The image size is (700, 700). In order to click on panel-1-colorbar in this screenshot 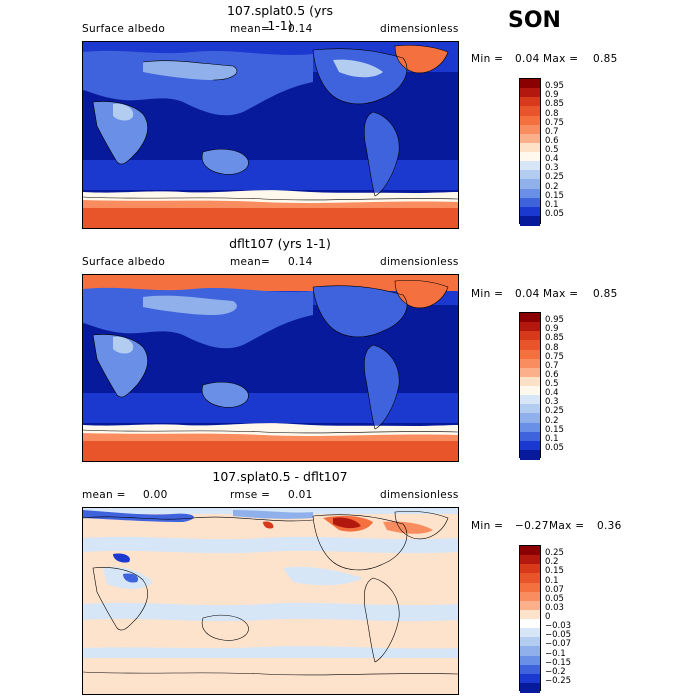, I will do `click(530, 152)`.